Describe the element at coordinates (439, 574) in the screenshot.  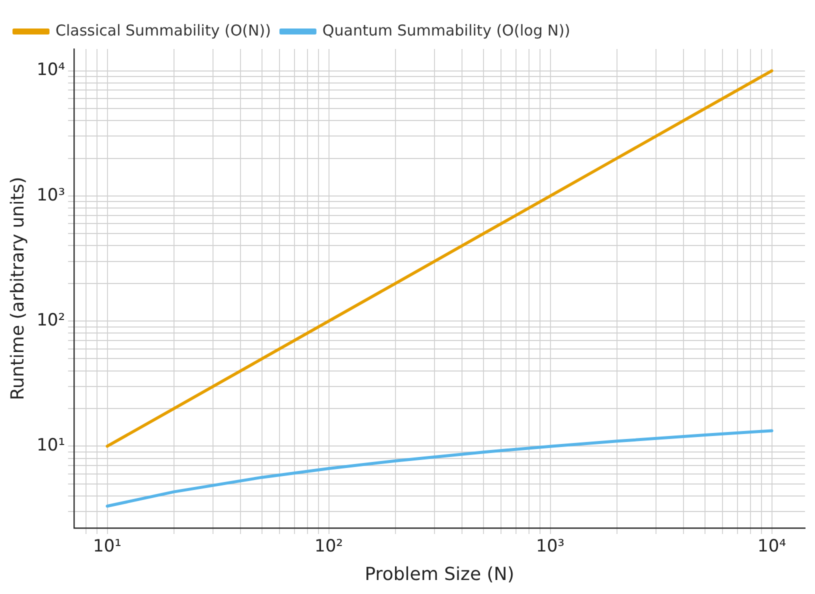
I see `x-axis-title: Problem Size (N)` at that location.